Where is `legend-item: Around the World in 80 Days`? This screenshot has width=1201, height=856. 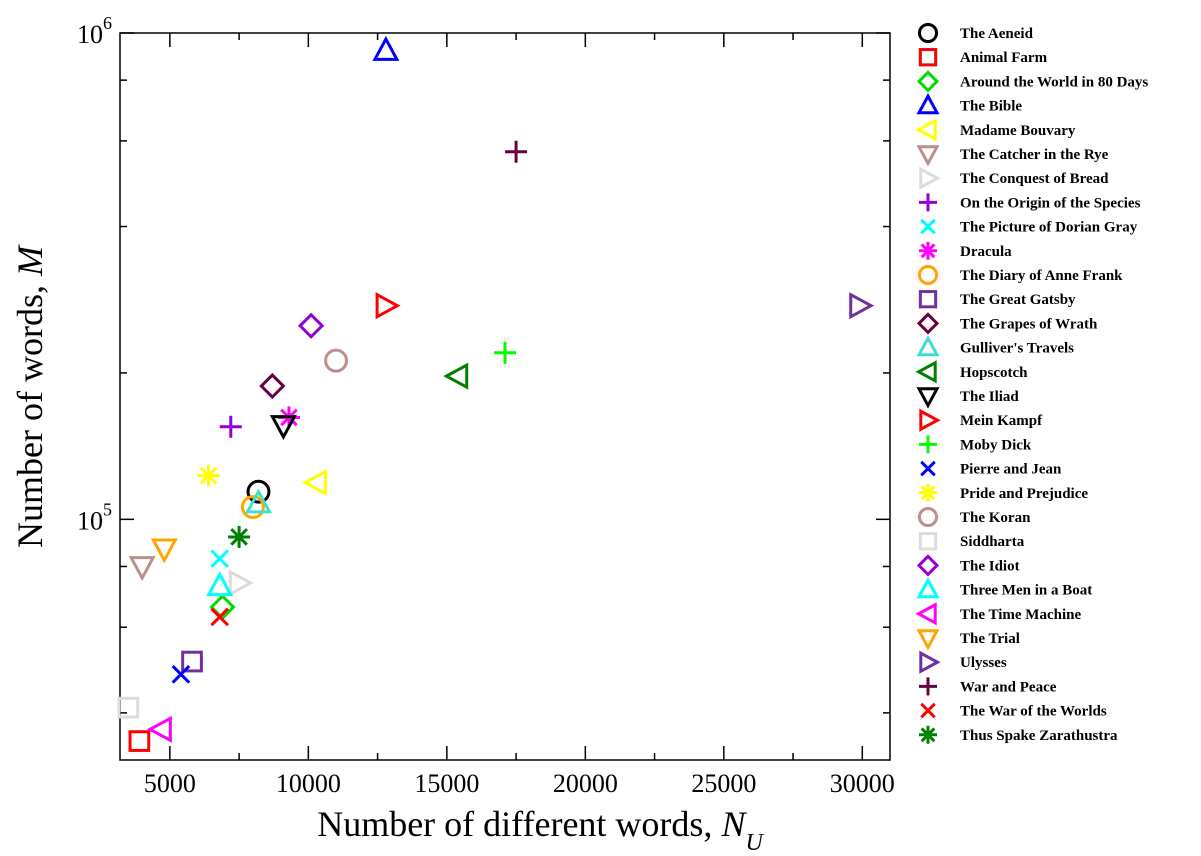
legend-item: Around the World in 80 Days is located at coordinates (1032, 81).